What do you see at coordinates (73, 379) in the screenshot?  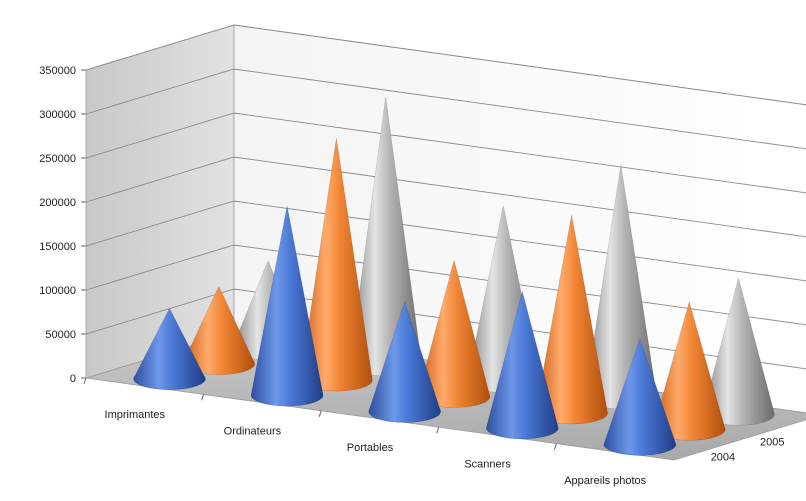 I see `y-tick-label: 0` at bounding box center [73, 379].